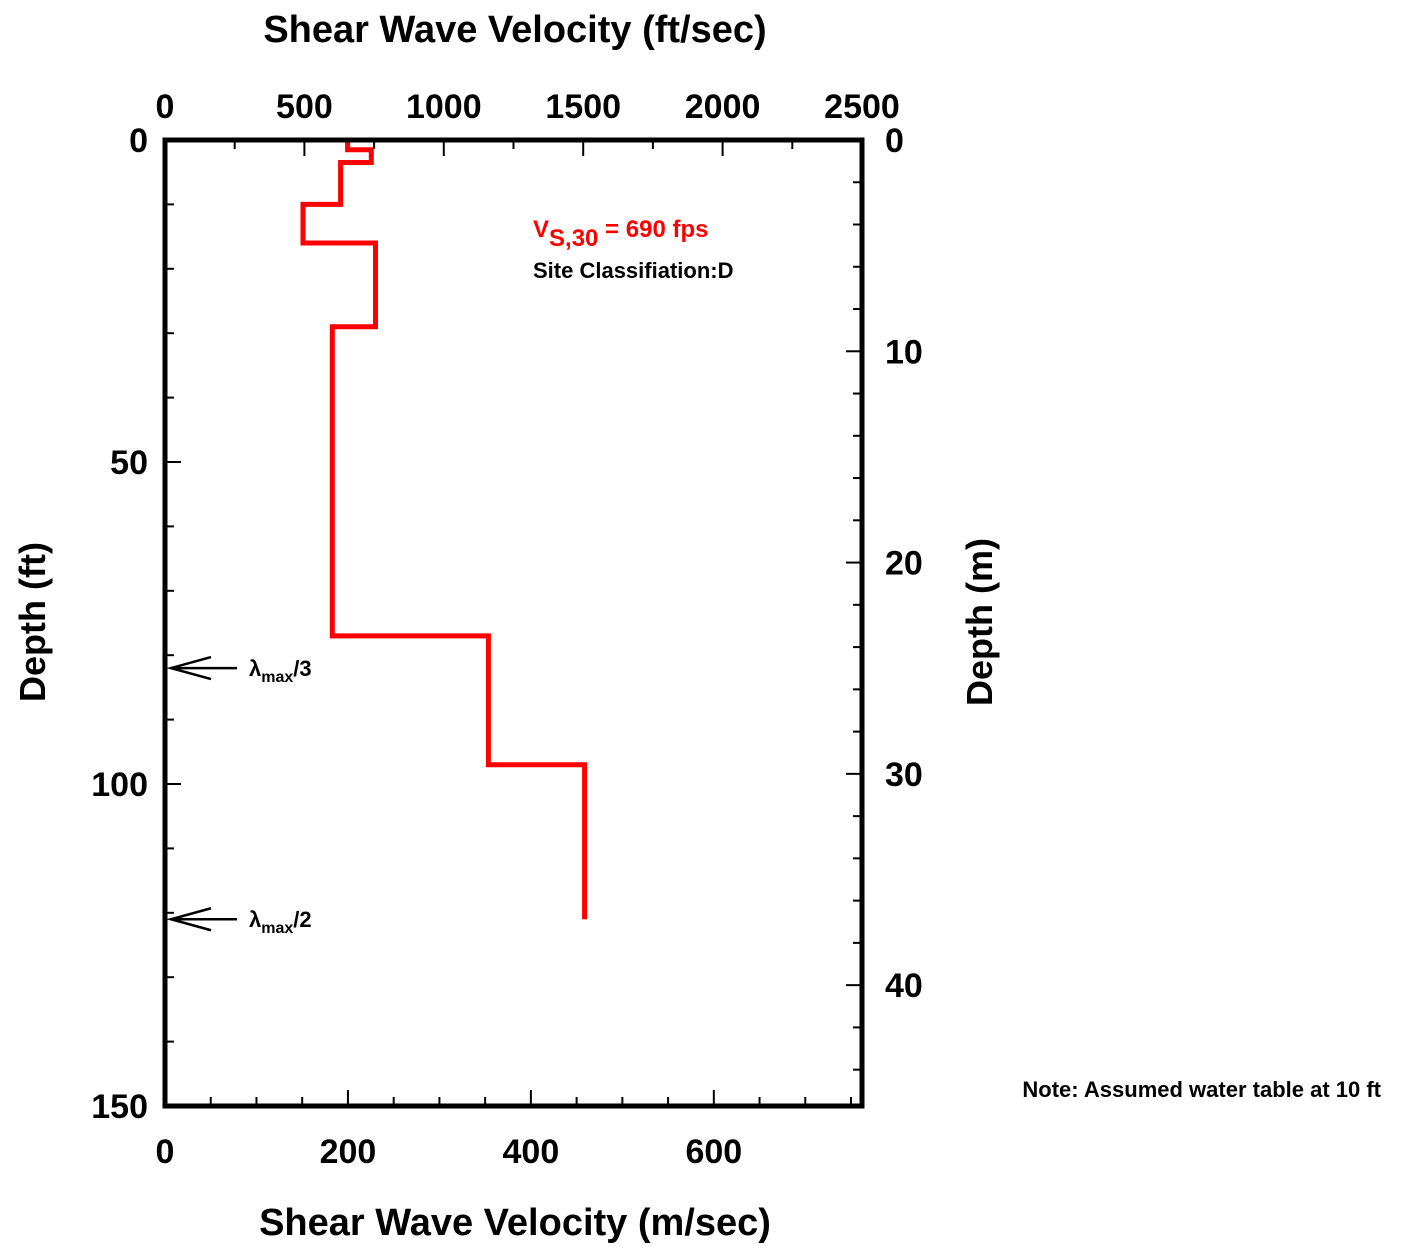 The height and width of the screenshot is (1247, 1401). Describe the element at coordinates (541, 229) in the screenshot. I see `vs30-symbol: V` at that location.